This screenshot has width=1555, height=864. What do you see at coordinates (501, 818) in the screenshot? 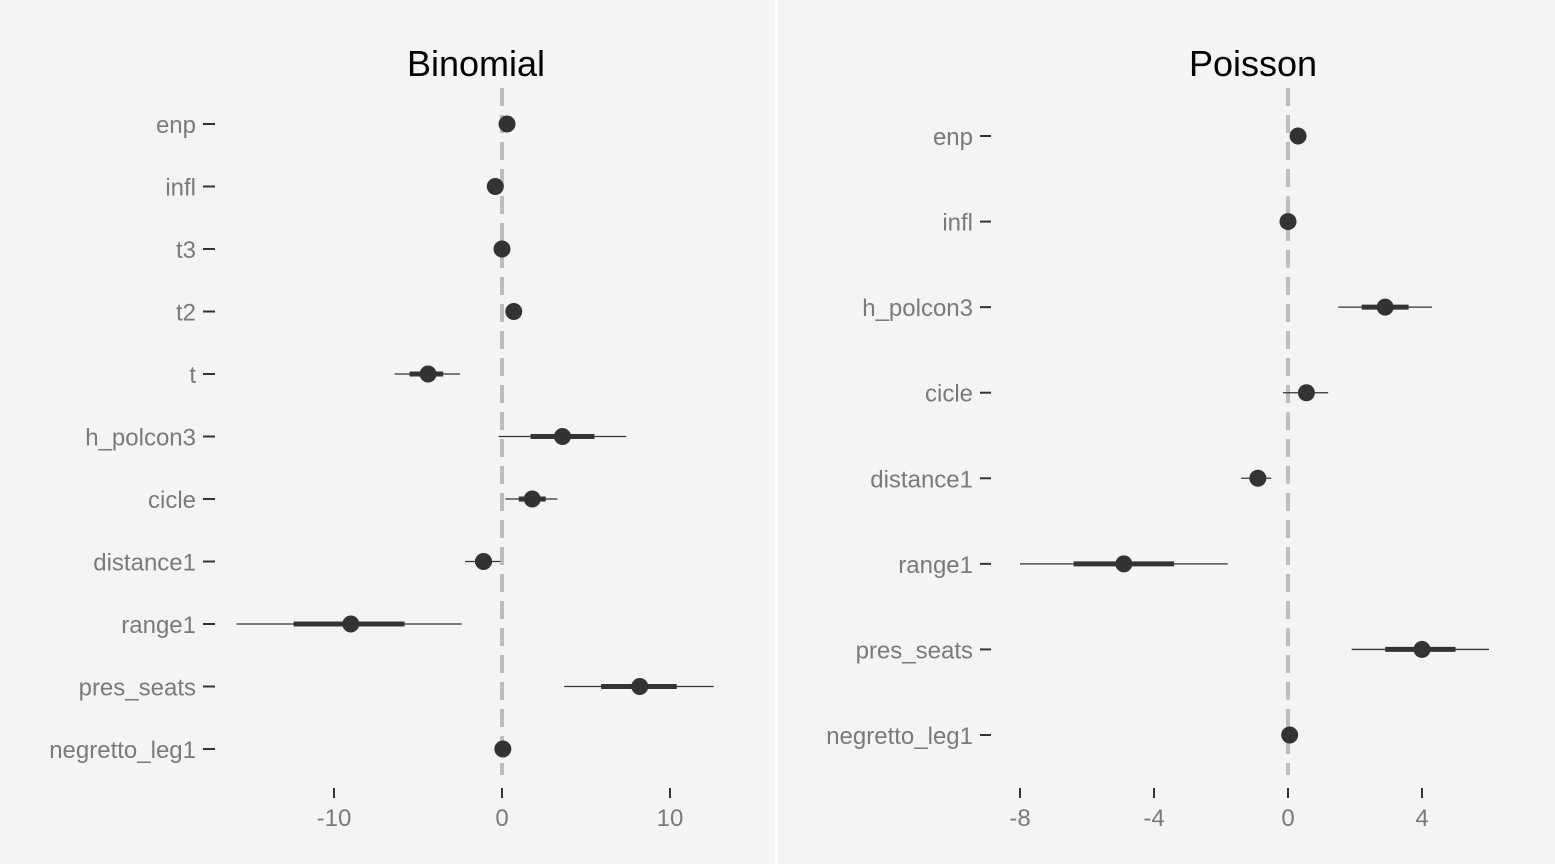
I see `binomial-x-tick-label: 0` at bounding box center [501, 818].